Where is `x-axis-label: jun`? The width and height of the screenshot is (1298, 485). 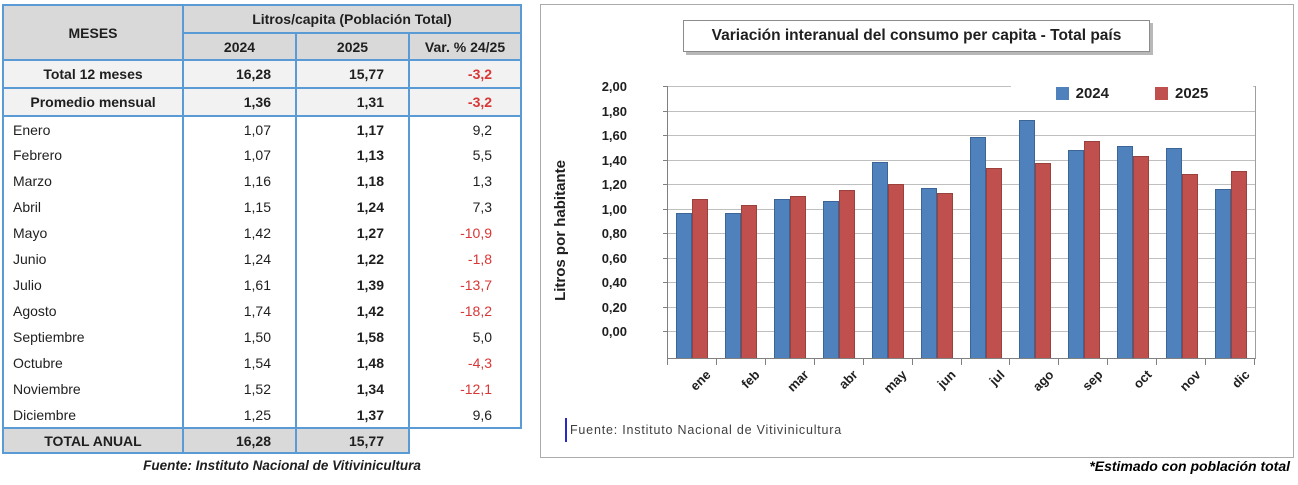 x-axis-label: jun is located at coordinates (946, 379).